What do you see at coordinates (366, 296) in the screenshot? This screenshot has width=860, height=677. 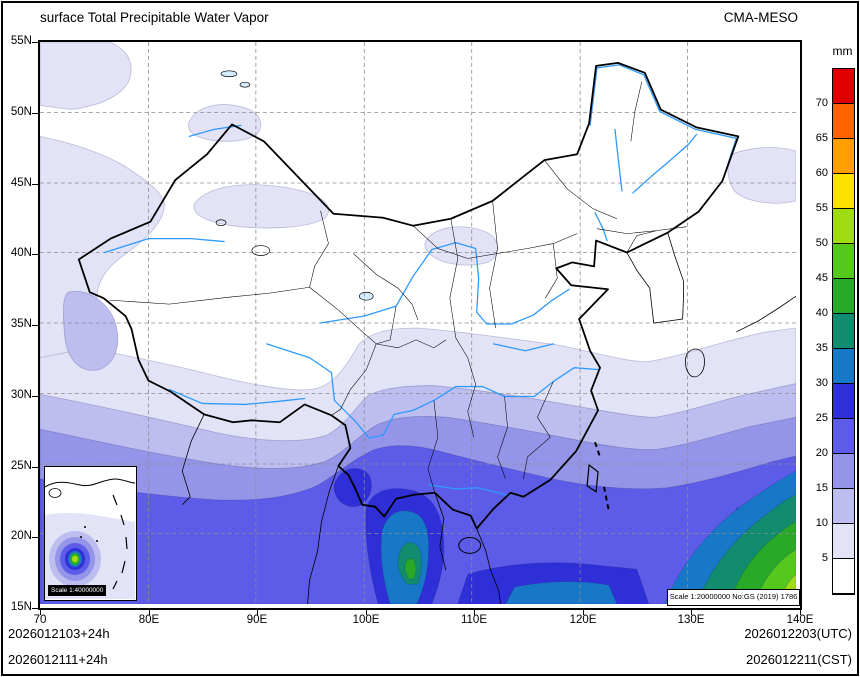 I see `qinghai-lake` at bounding box center [366, 296].